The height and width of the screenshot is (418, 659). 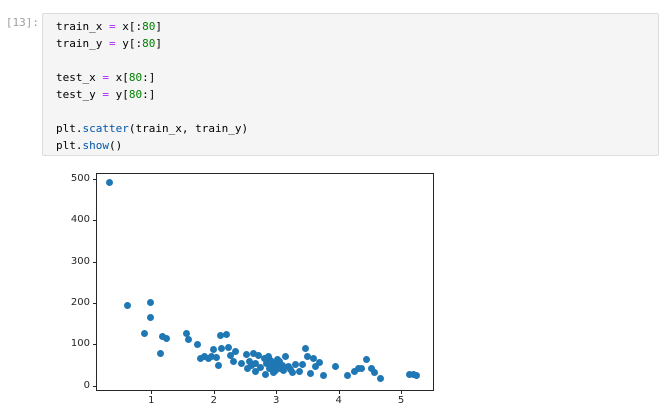 What do you see at coordinates (86, 385) in the screenshot?
I see `y-tick-label: 0` at bounding box center [86, 385].